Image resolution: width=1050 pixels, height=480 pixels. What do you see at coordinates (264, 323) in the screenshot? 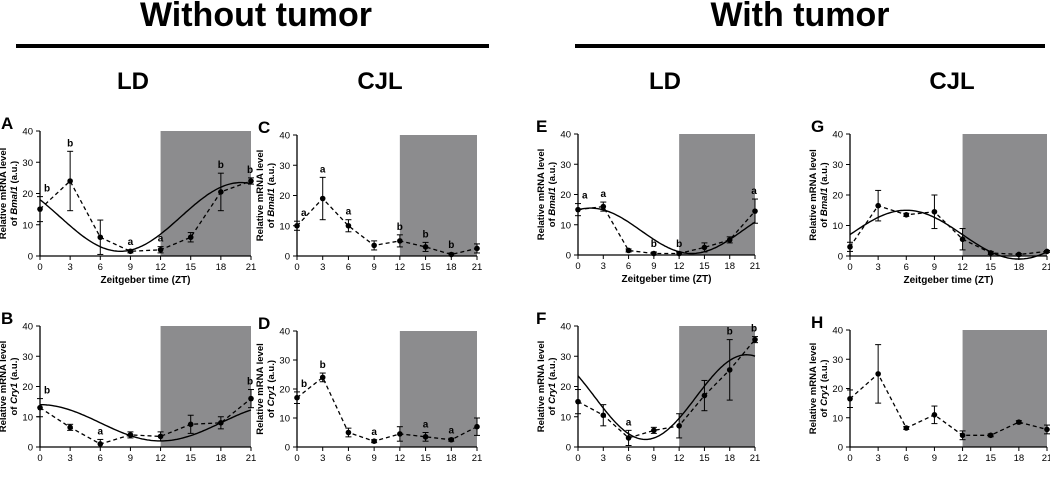
I see `panel-letter: D` at bounding box center [264, 323].